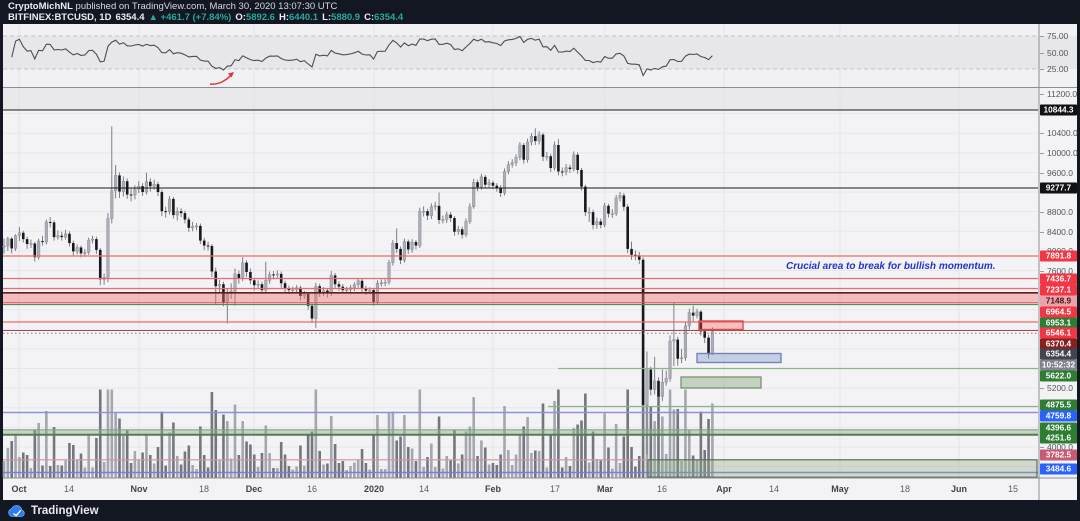 This screenshot has height=521, width=1080. Describe the element at coordinates (304, 17) in the screenshot. I see `high-value: 6440.1` at that location.